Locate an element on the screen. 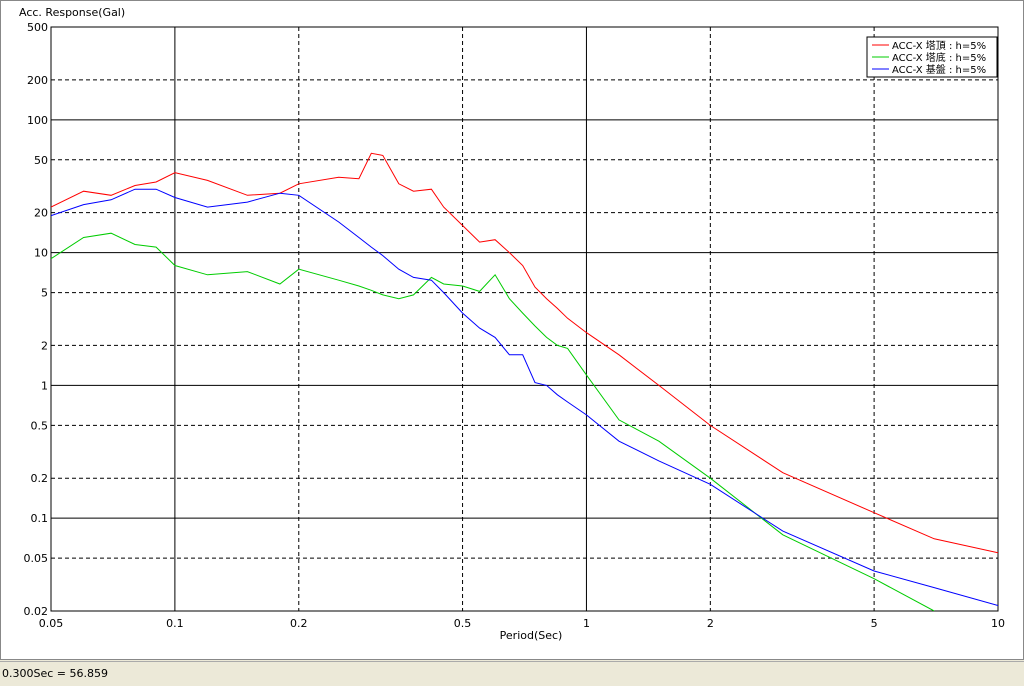  x-tick-label: 0.1 is located at coordinates (175, 623).